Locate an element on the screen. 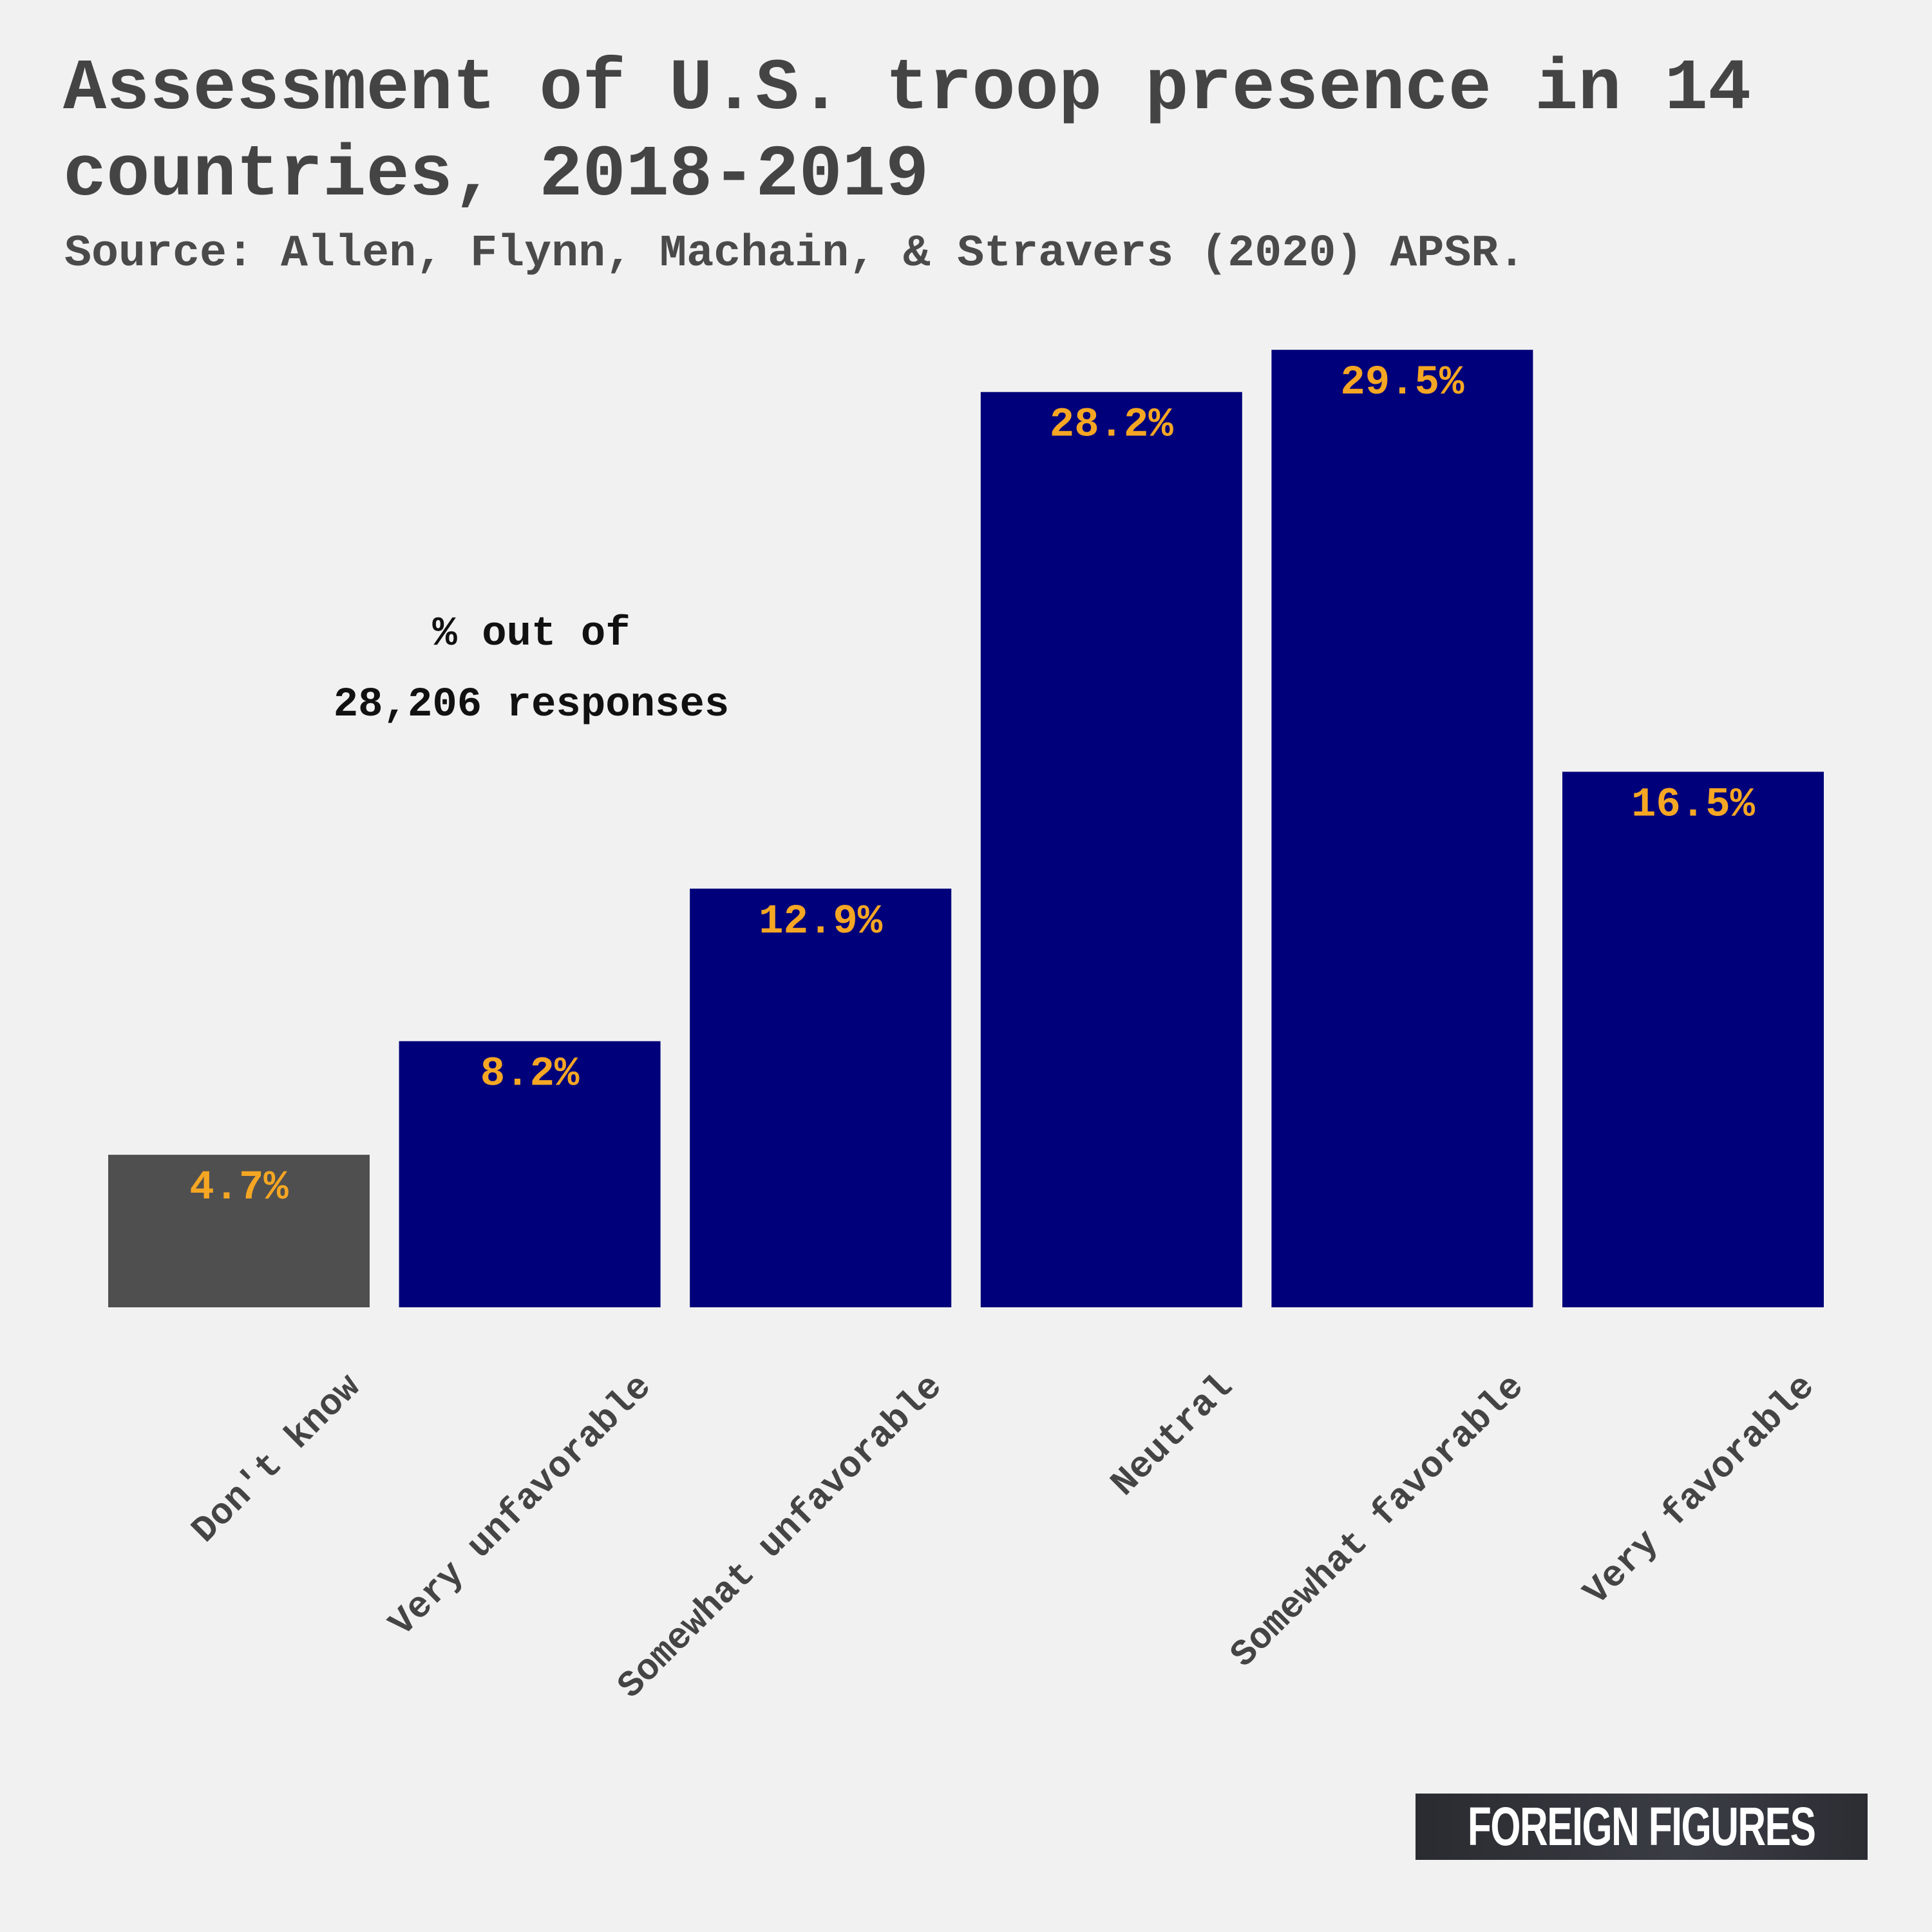 The height and width of the screenshot is (1932, 1932). category-label-3: Neutral is located at coordinates (1173, 1436).